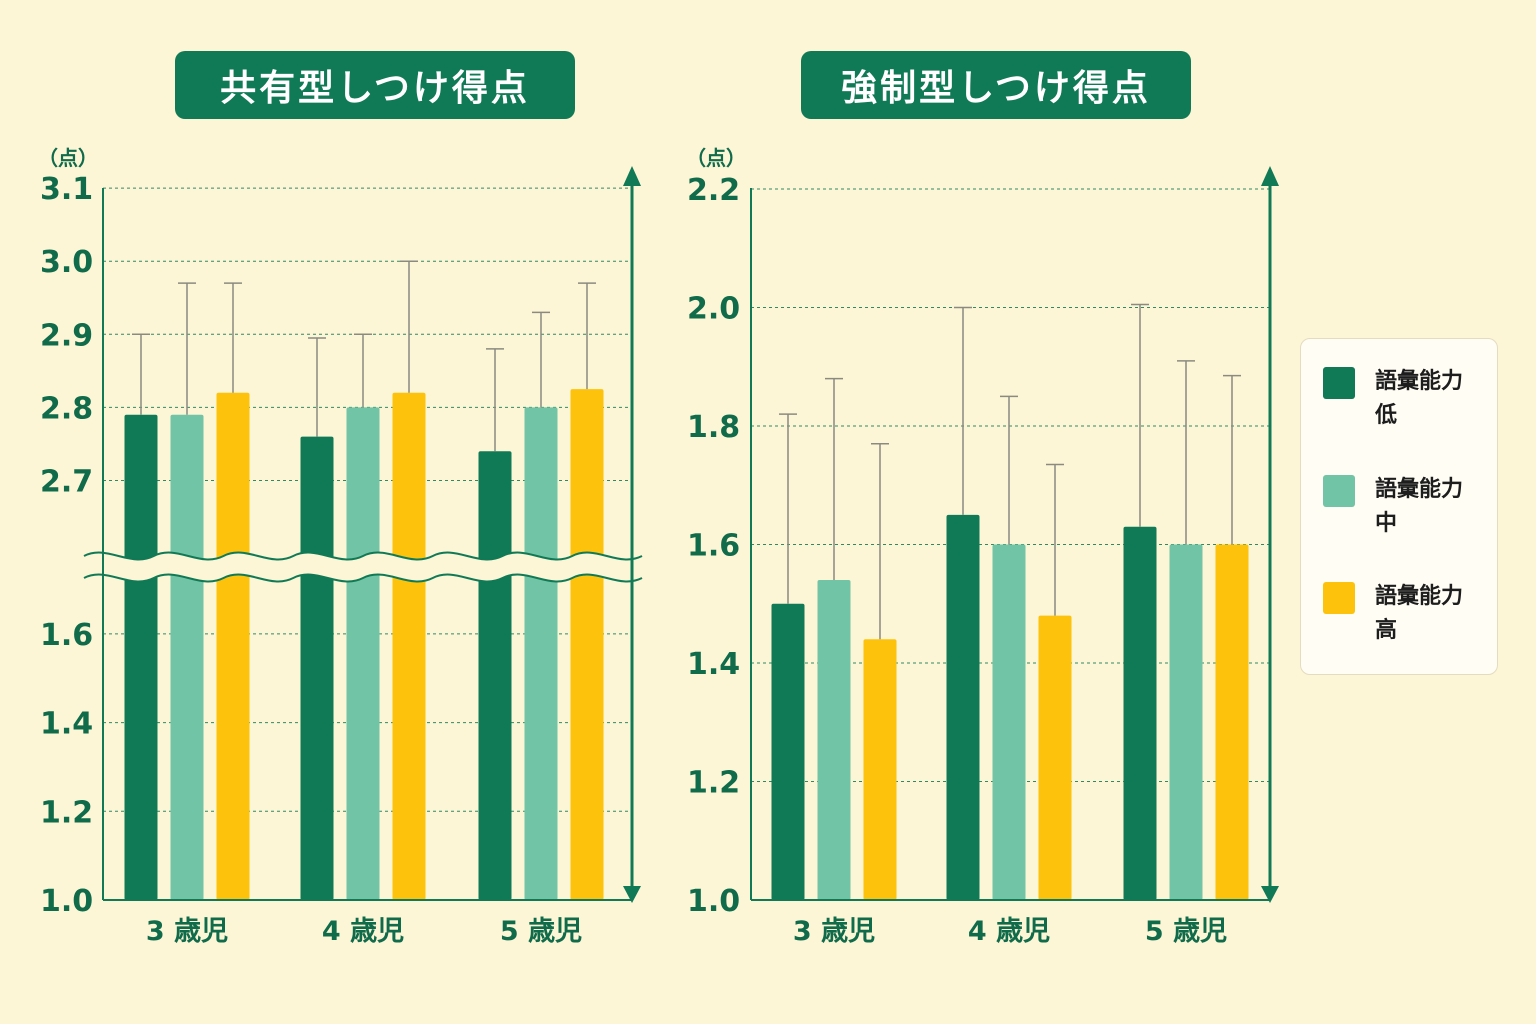 This screenshot has height=1024, width=1536. I want to click on right-x-tick-label: 4 歳児, so click(1009, 931).